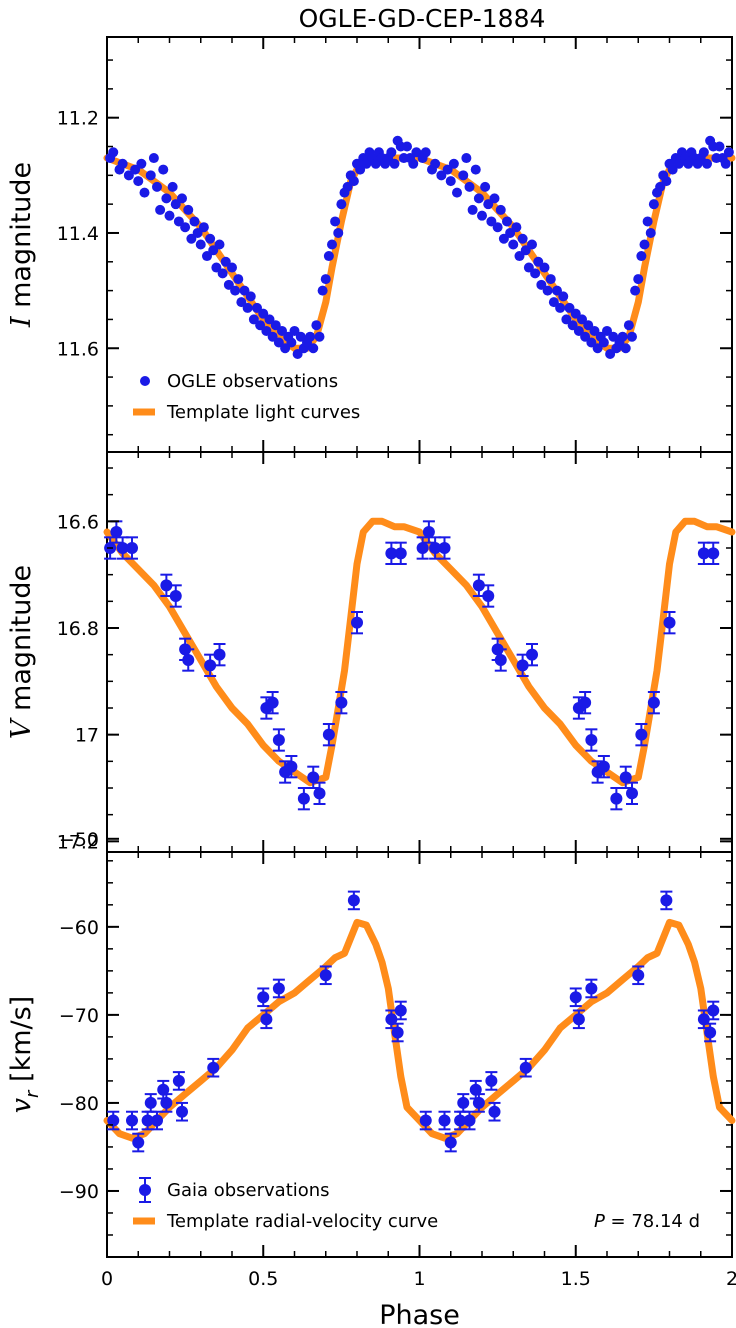  What do you see at coordinates (21, 321) in the screenshot?
I see `y-axis-label-symbol: I` at bounding box center [21, 321].